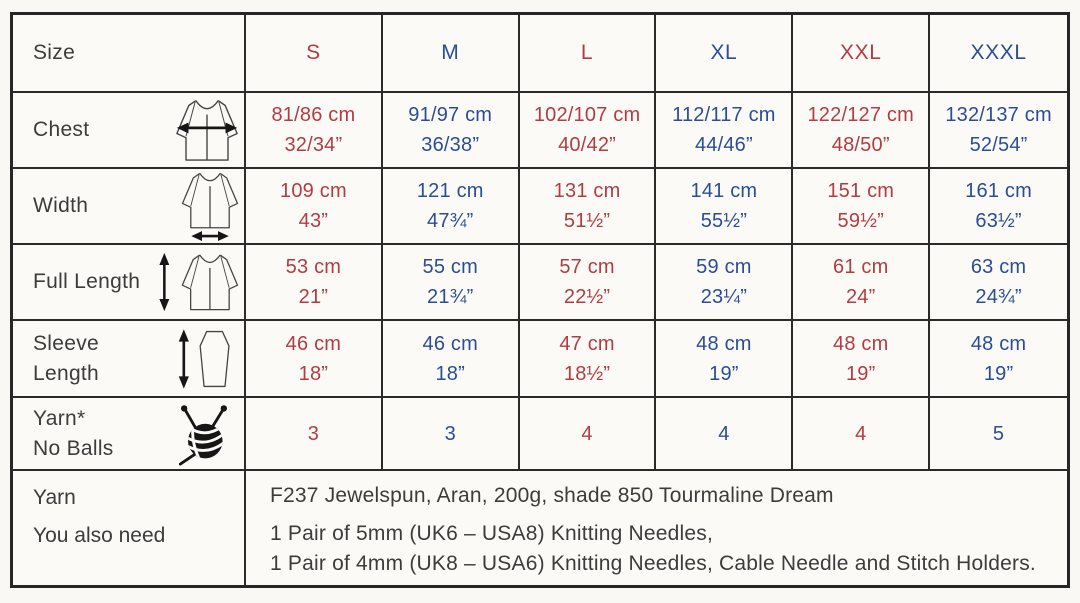  Describe the element at coordinates (313, 115) in the screenshot. I see `cm-value: 81/86 cm` at that location.